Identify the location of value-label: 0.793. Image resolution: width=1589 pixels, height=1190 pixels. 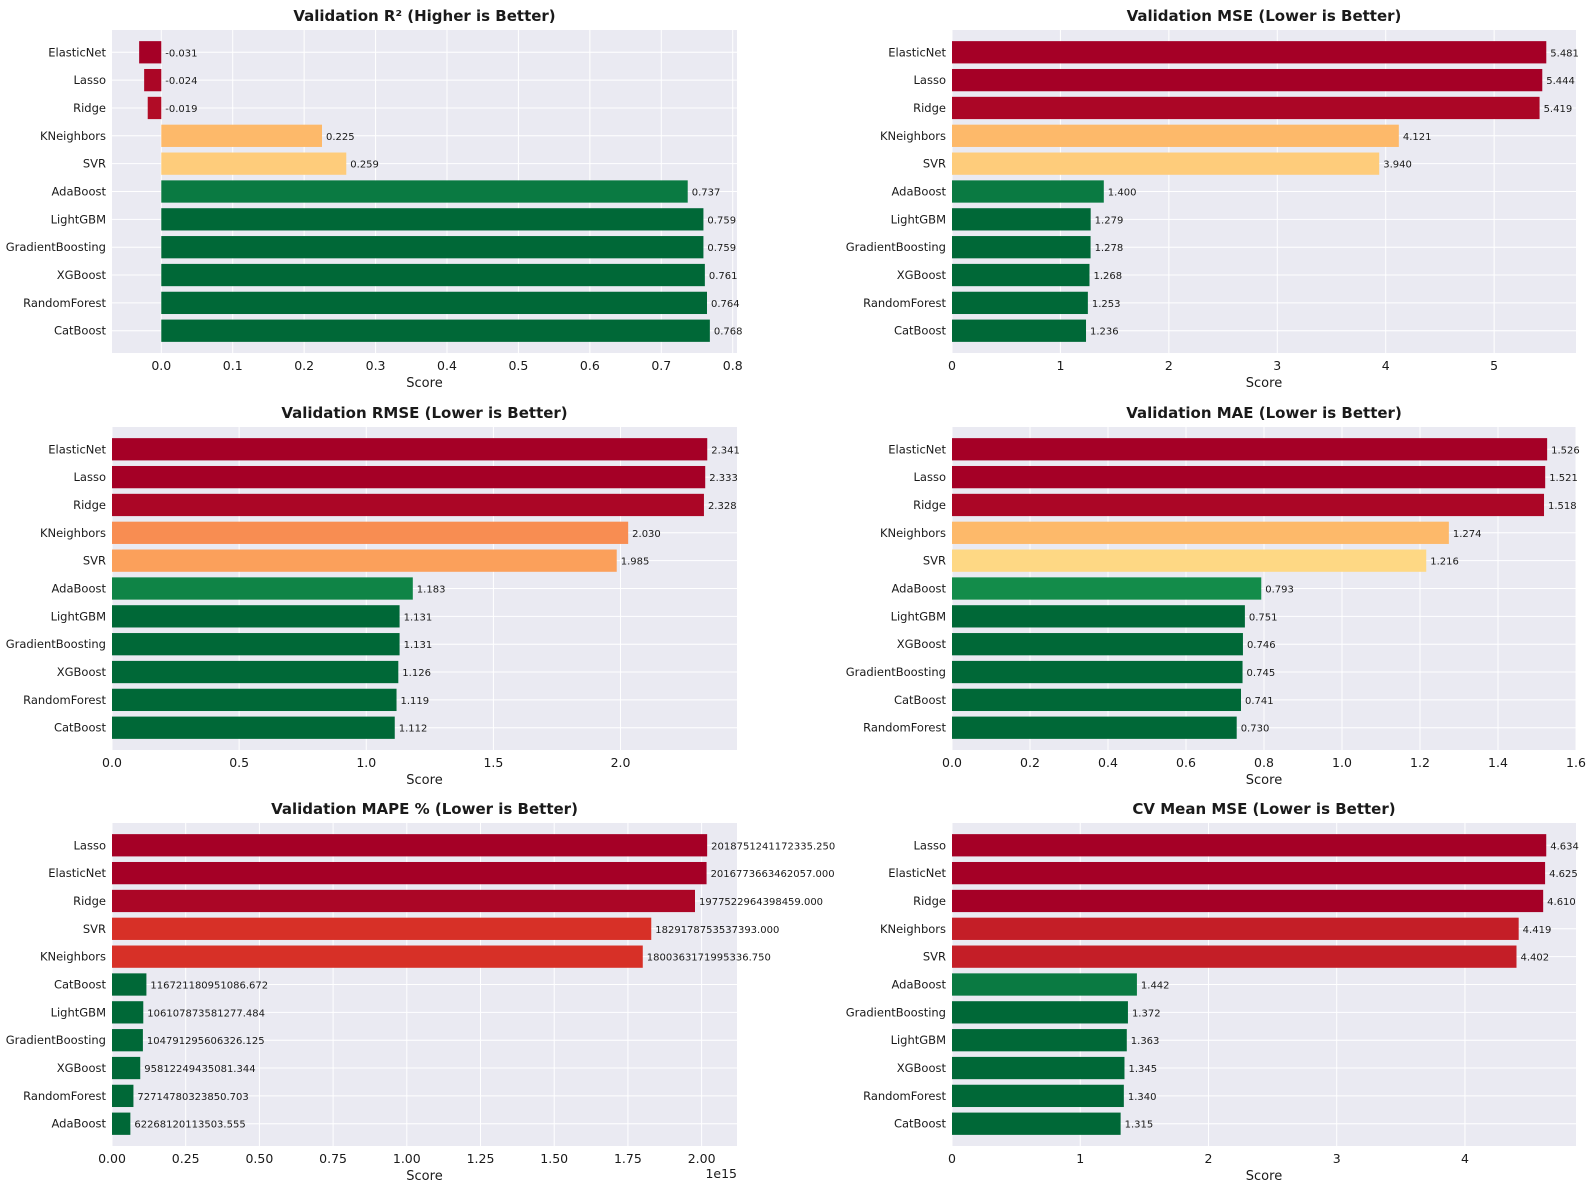
(1279, 590).